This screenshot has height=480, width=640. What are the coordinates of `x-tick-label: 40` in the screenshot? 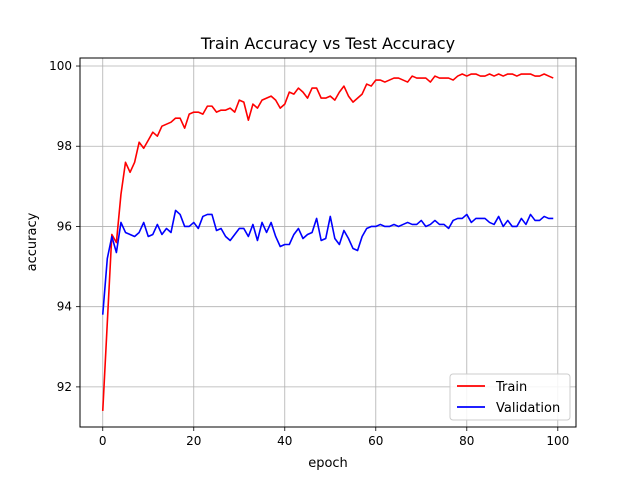 It's located at (284, 441).